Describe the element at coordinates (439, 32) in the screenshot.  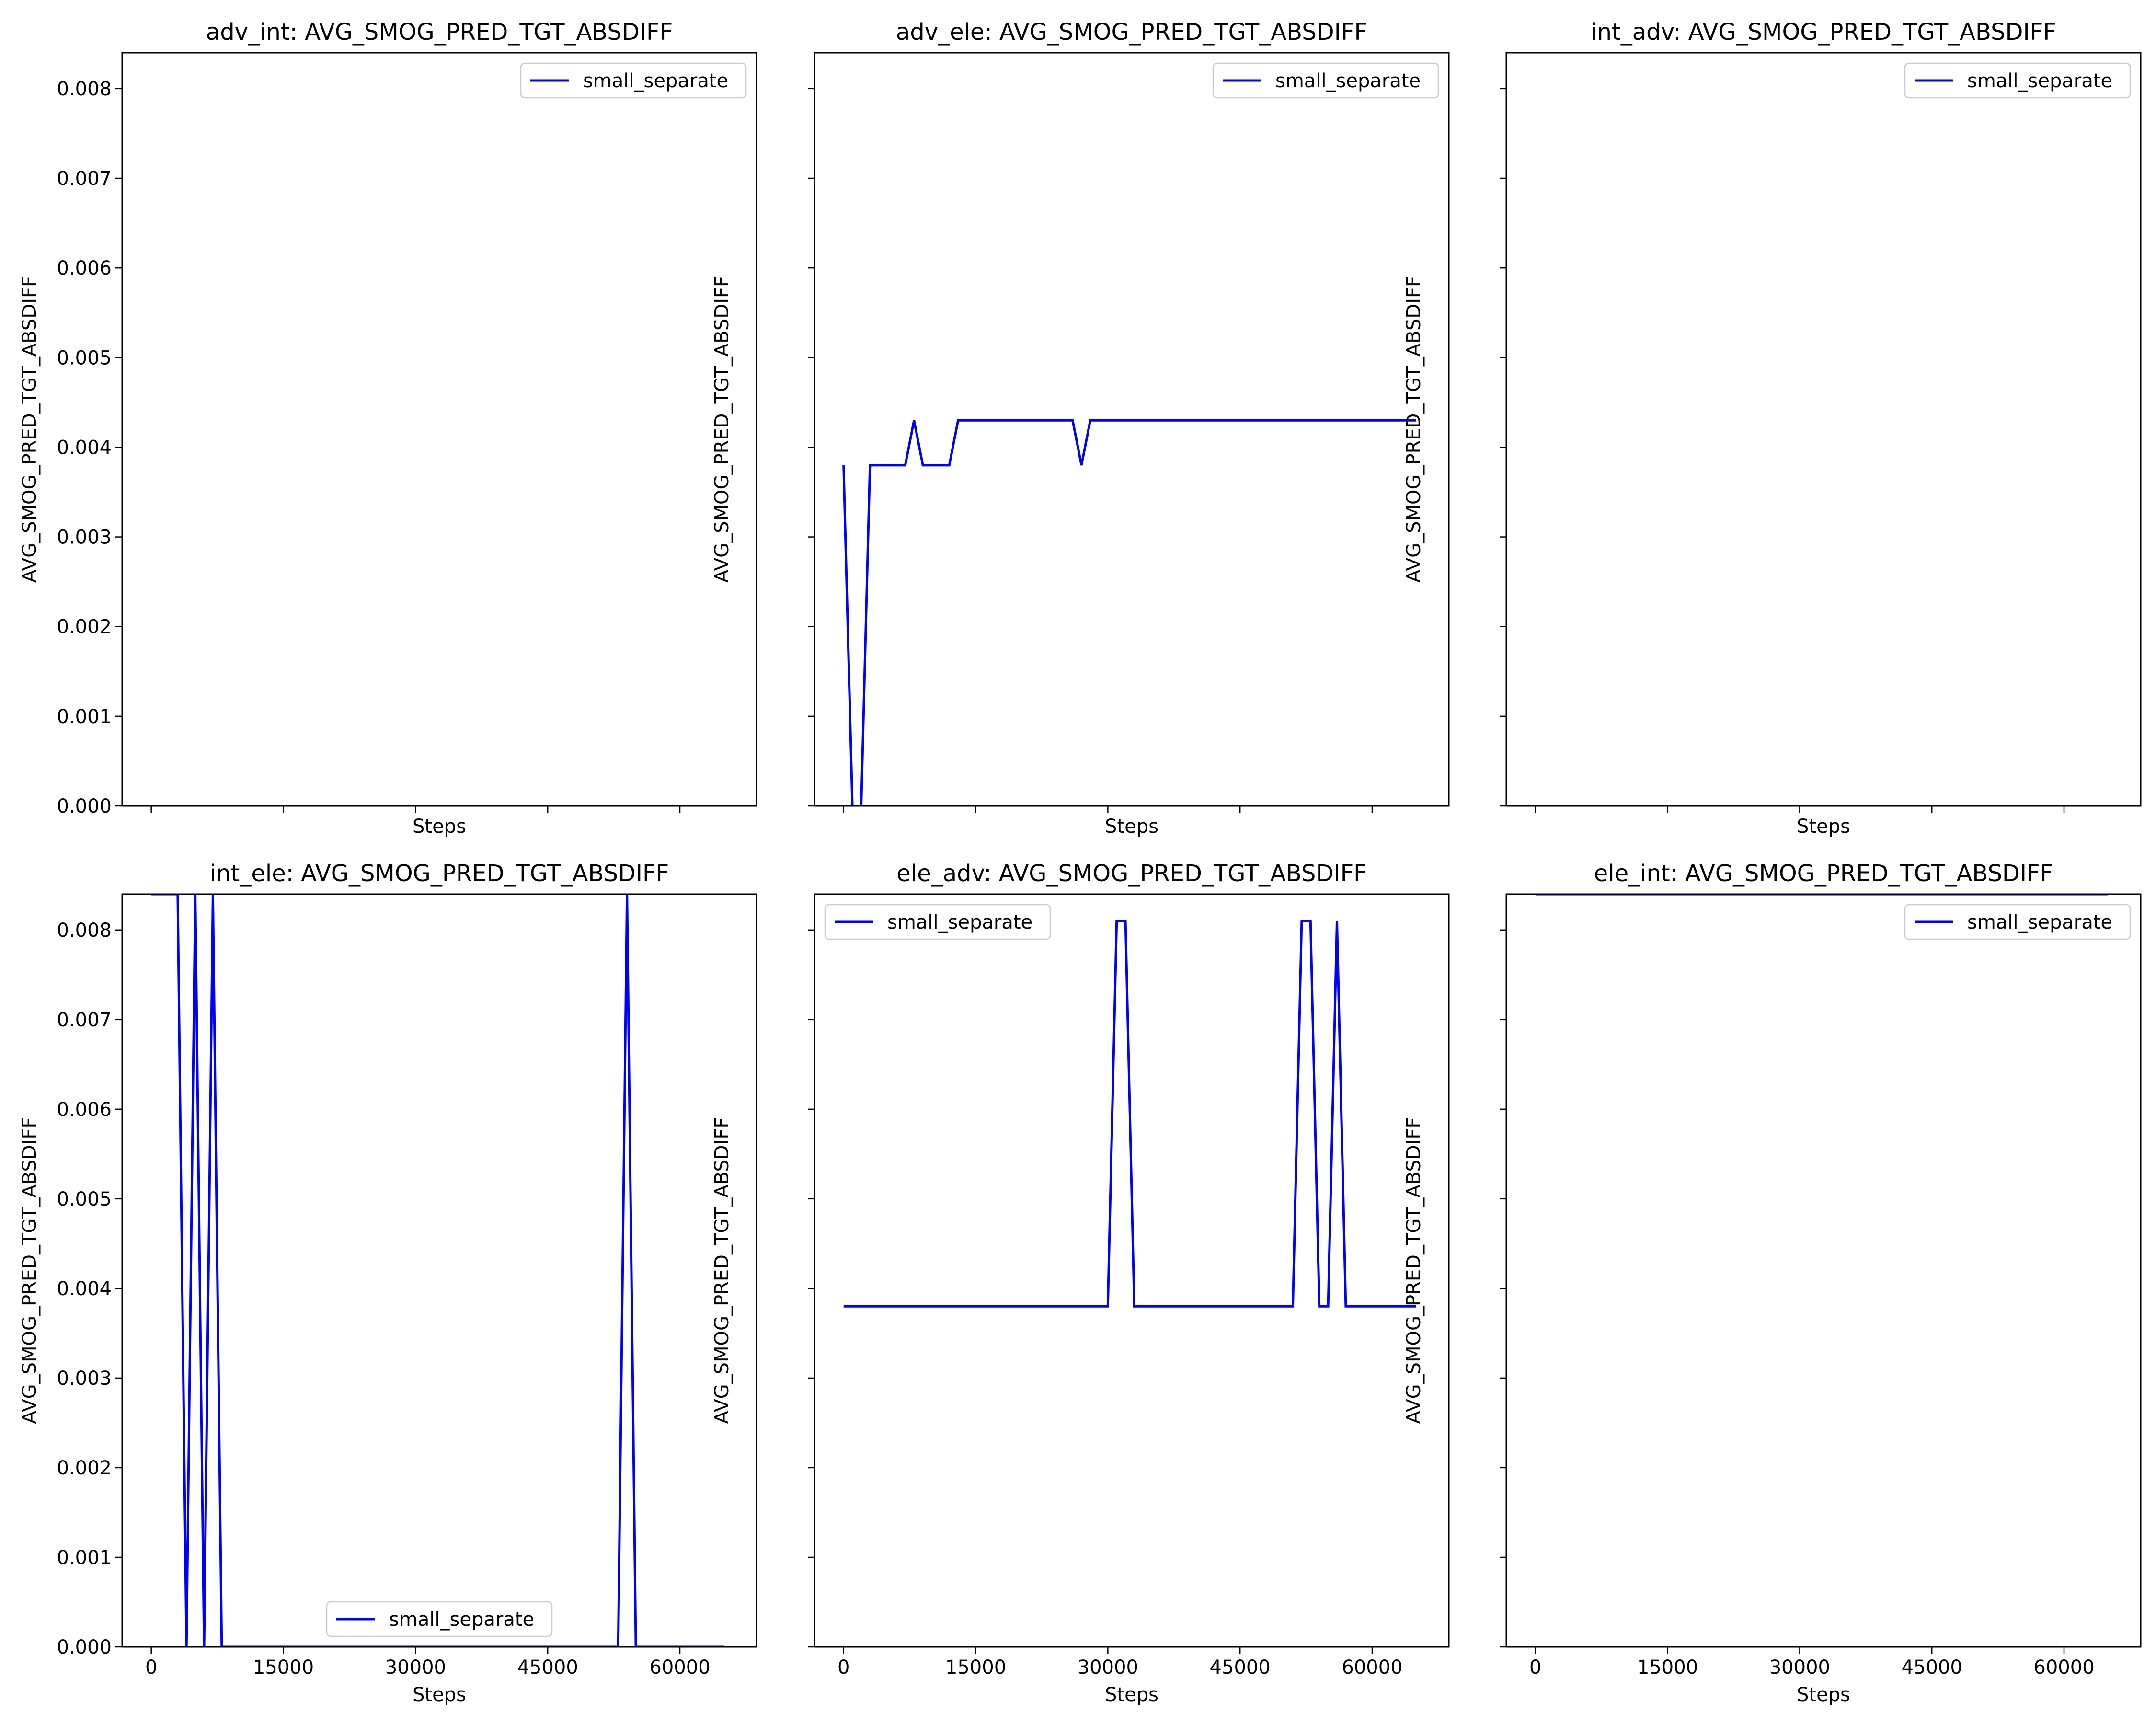
I see `chart-title: adv_int: AVG_SMOG_PRED_TGT_ABSDIFF` at that location.